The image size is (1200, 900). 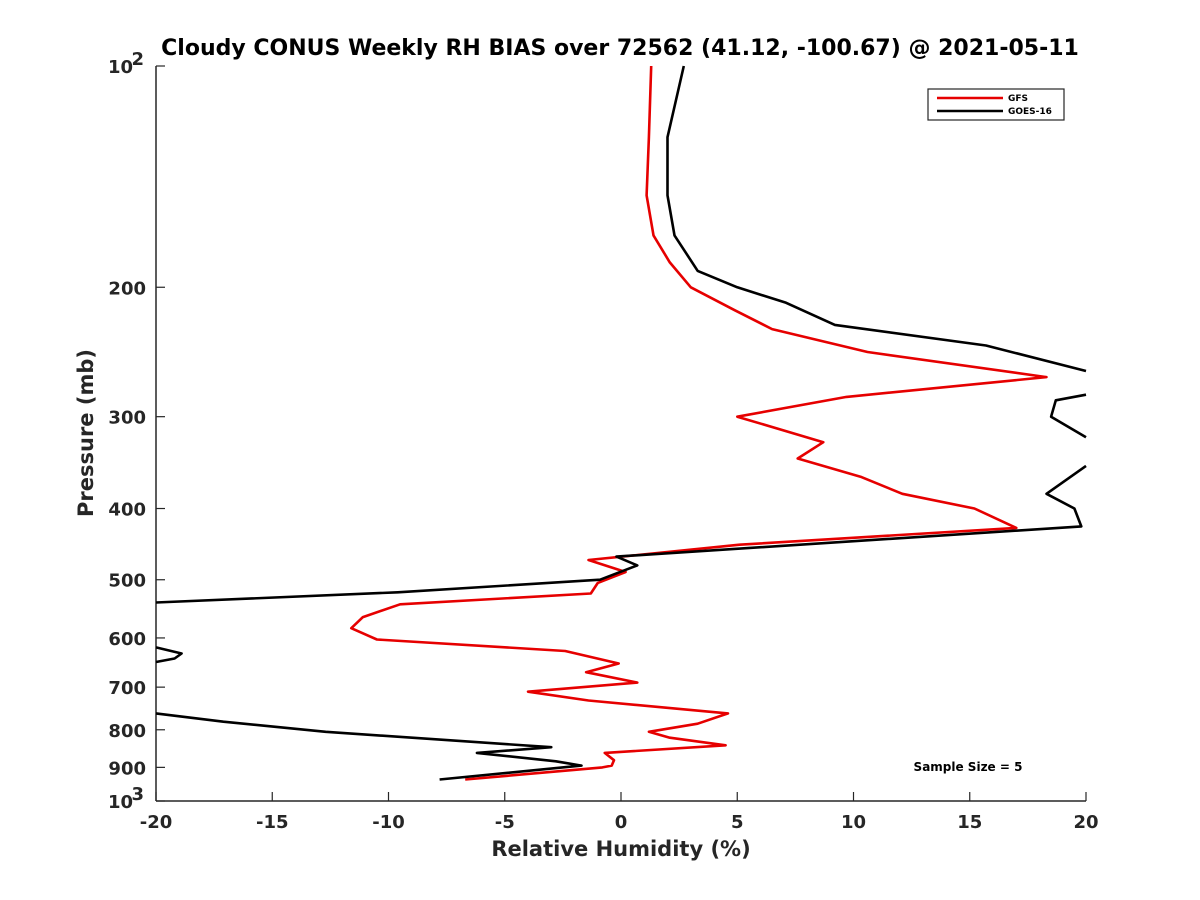 I want to click on y-tick-label: 200, so click(x=127, y=288).